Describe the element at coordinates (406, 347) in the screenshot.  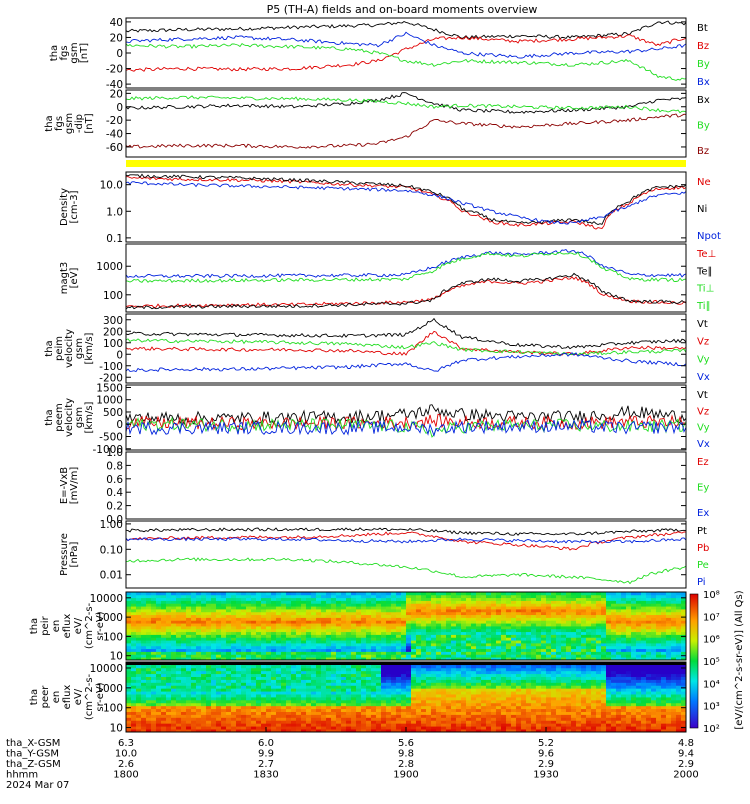
I see `series-line-Vy` at that location.